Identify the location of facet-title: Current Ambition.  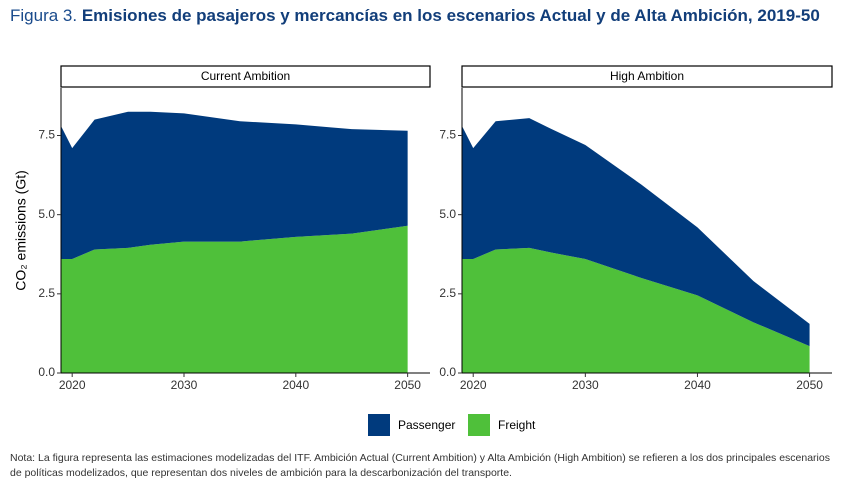
(245, 76).